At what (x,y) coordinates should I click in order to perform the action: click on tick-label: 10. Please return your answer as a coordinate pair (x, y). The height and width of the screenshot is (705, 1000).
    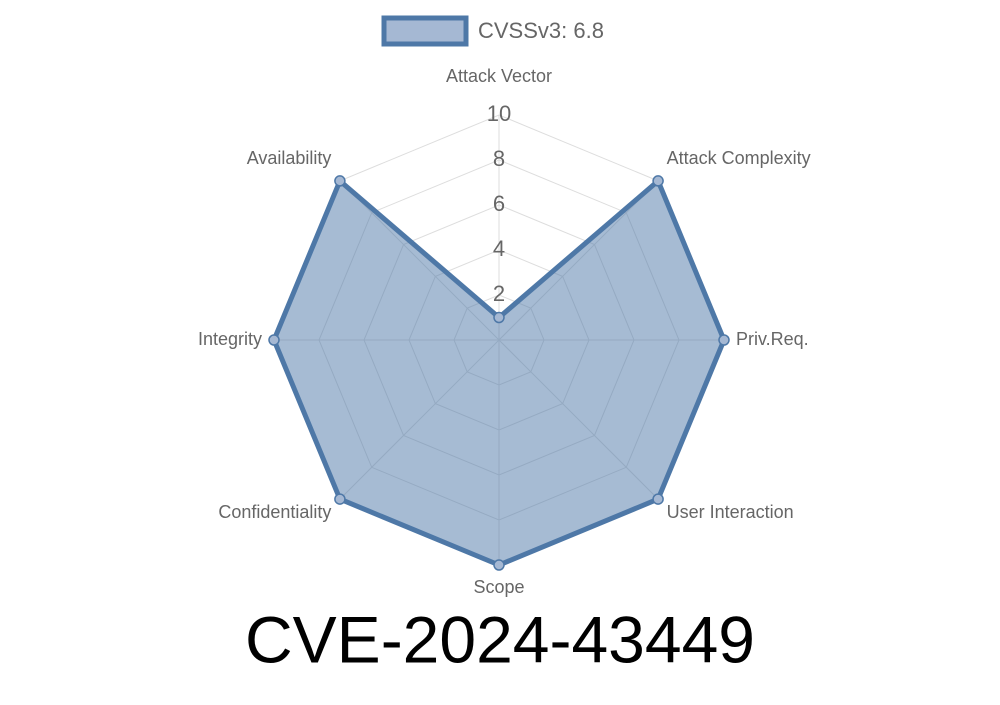
    Looking at the image, I should click on (499, 113).